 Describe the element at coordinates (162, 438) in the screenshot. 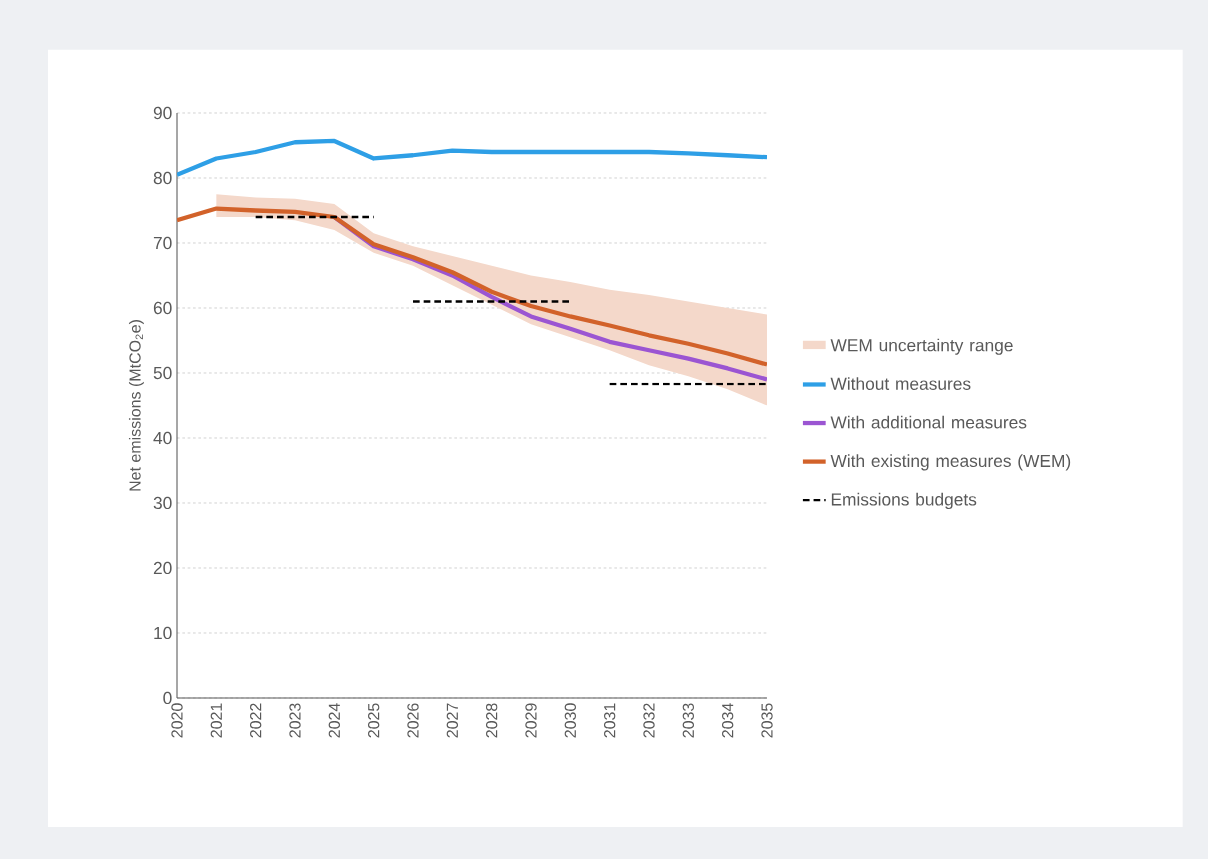

I see `y-tick-label: 40` at that location.